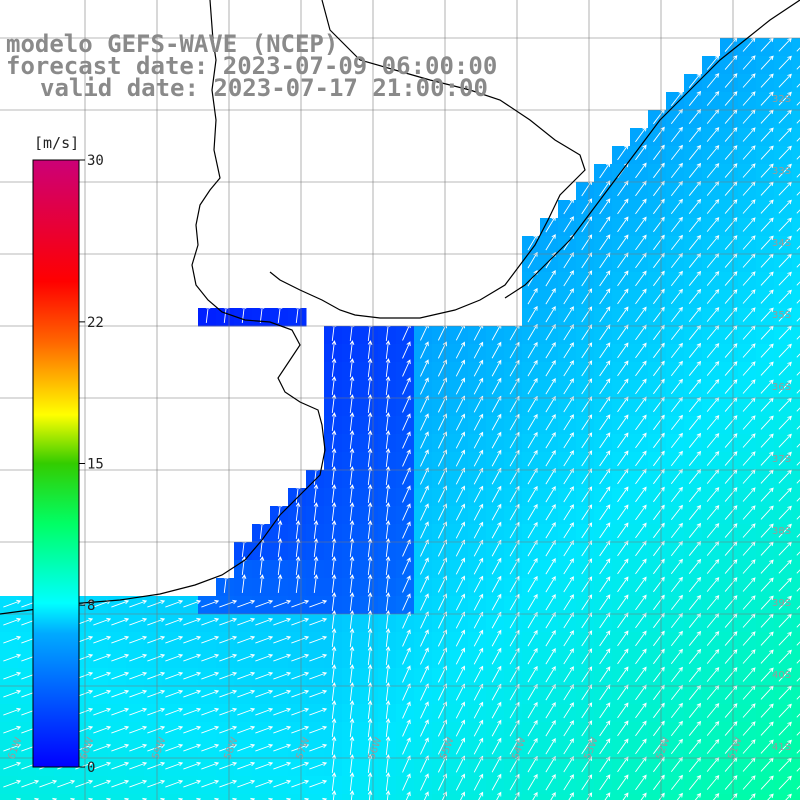  What do you see at coordinates (56, 463) in the screenshot?
I see `colorbar-gradient` at bounding box center [56, 463].